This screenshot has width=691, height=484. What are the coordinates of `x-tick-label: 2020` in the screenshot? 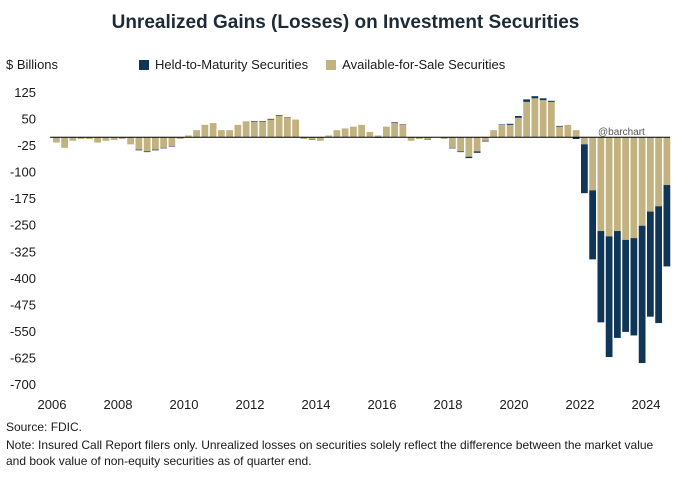 It's located at (514, 404).